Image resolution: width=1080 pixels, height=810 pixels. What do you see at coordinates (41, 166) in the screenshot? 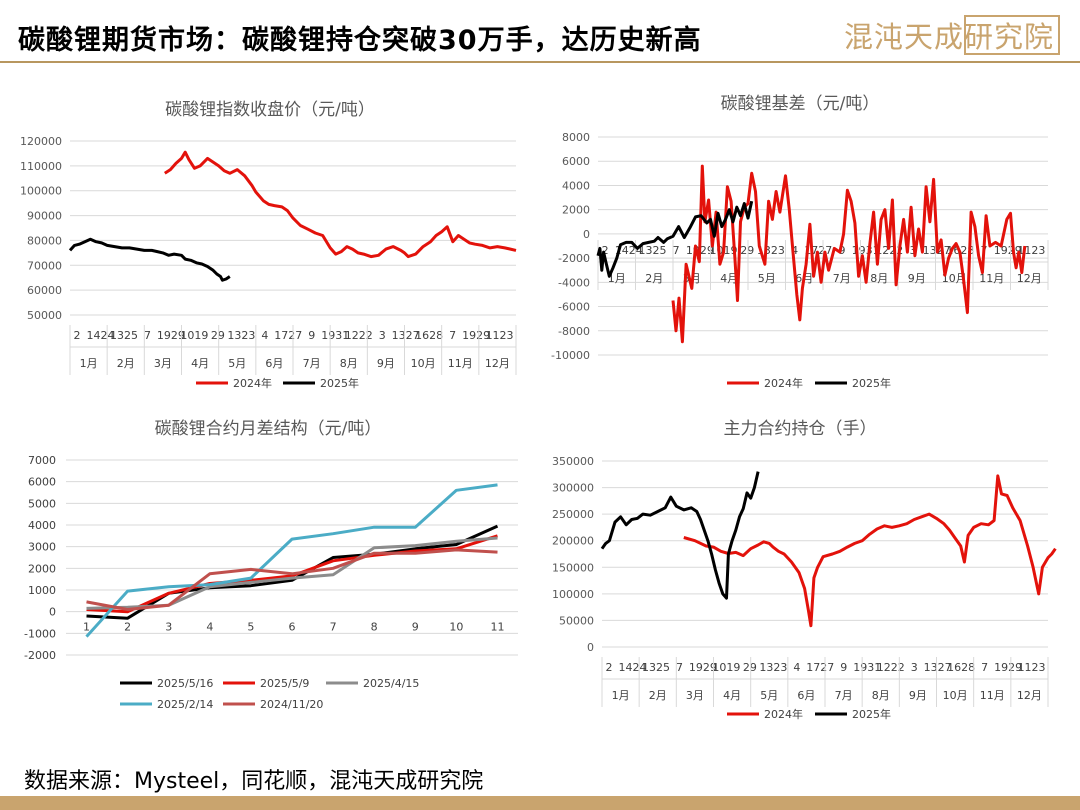
I see `y-tick-label: 110000` at bounding box center [41, 166].